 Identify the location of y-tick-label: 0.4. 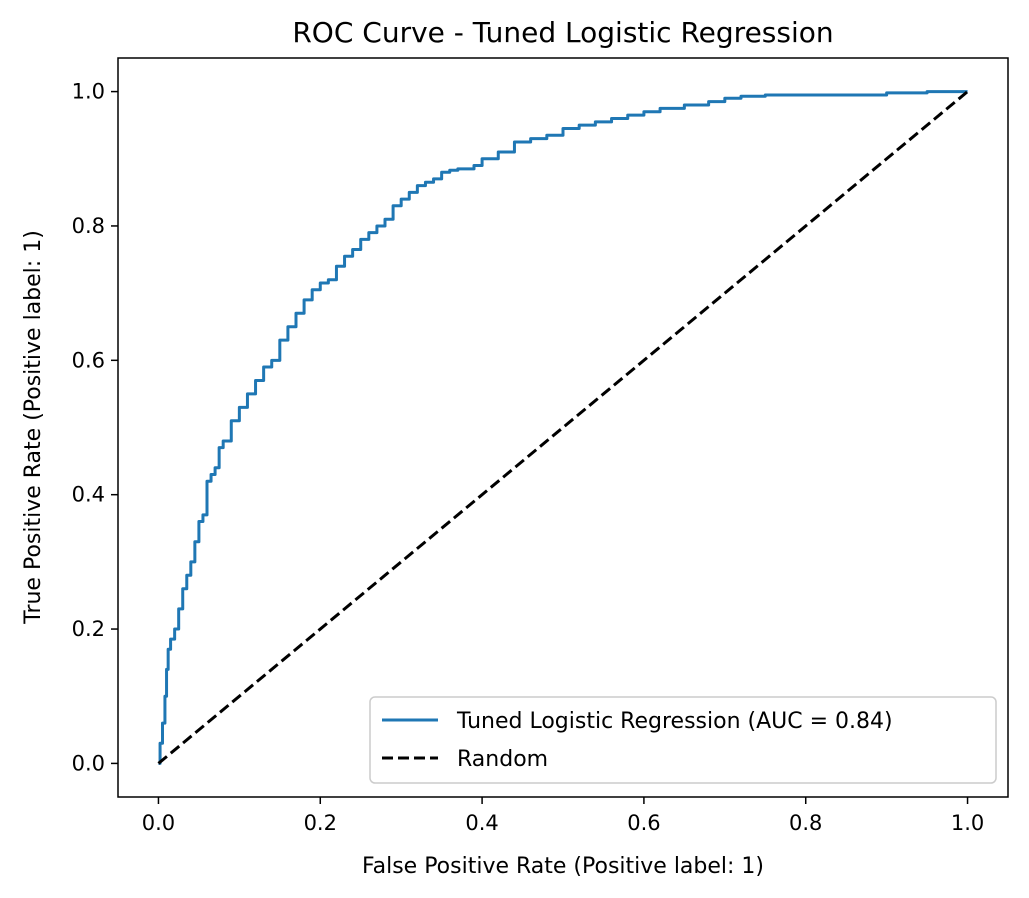
(88, 495).